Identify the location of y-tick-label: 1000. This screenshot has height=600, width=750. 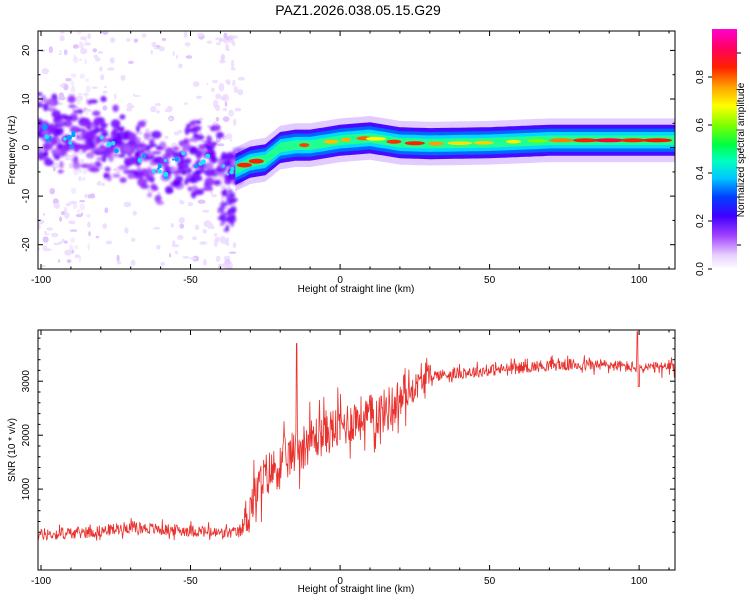
(26, 489).